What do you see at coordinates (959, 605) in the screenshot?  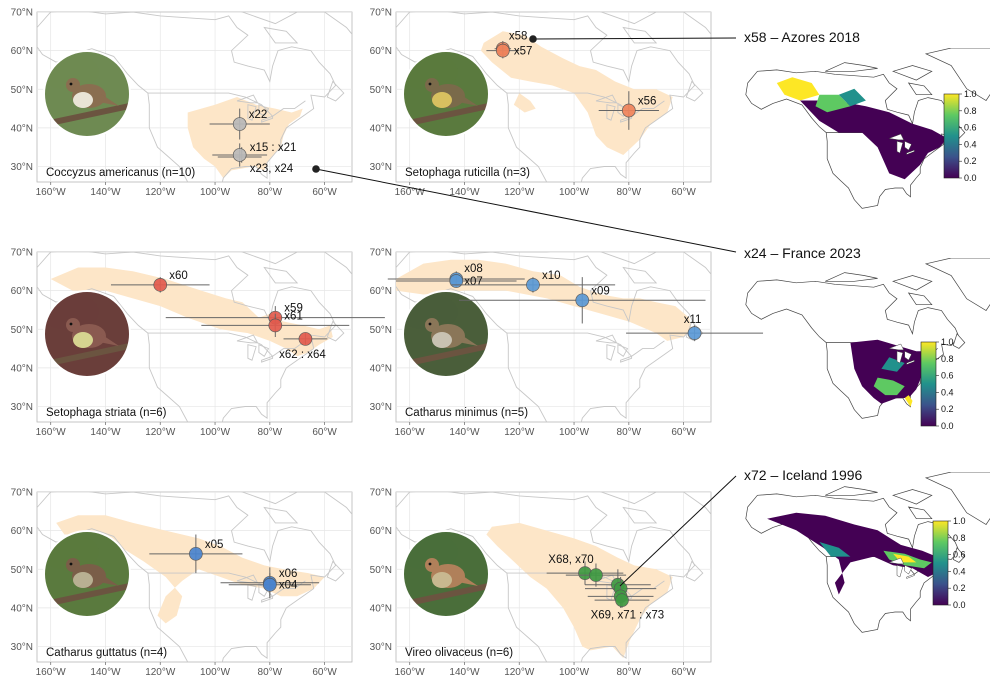 I see `colorbar-tick-label: 0.0` at bounding box center [959, 605].